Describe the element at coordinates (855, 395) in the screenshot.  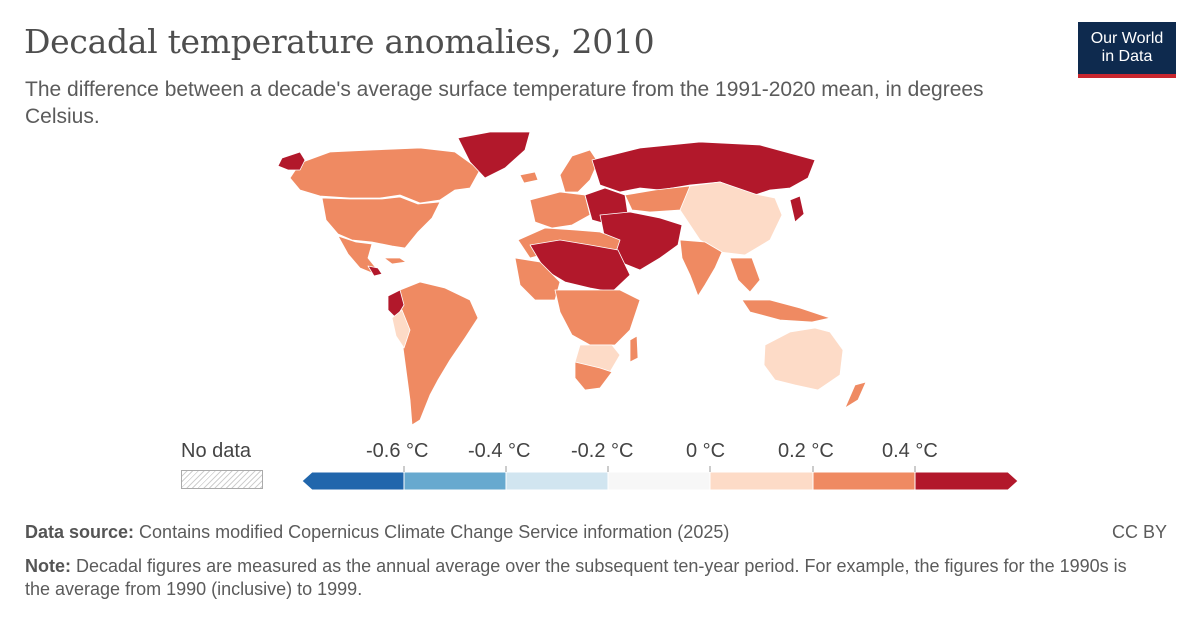
I see `region-new-zealand` at that location.